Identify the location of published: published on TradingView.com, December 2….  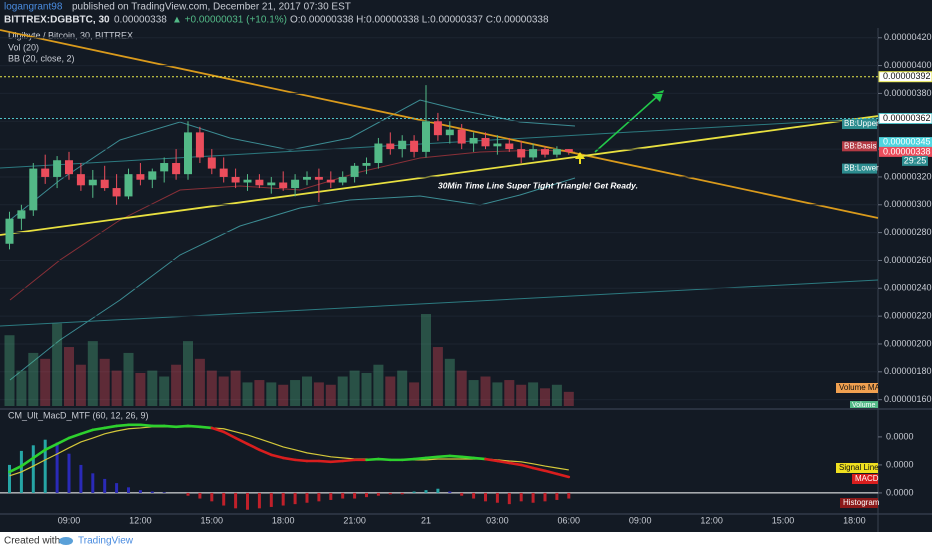
(211, 7).